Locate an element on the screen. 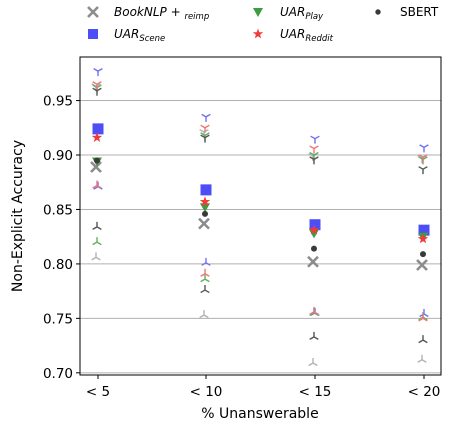  y-tick-label: 0.90 is located at coordinates (58, 156).